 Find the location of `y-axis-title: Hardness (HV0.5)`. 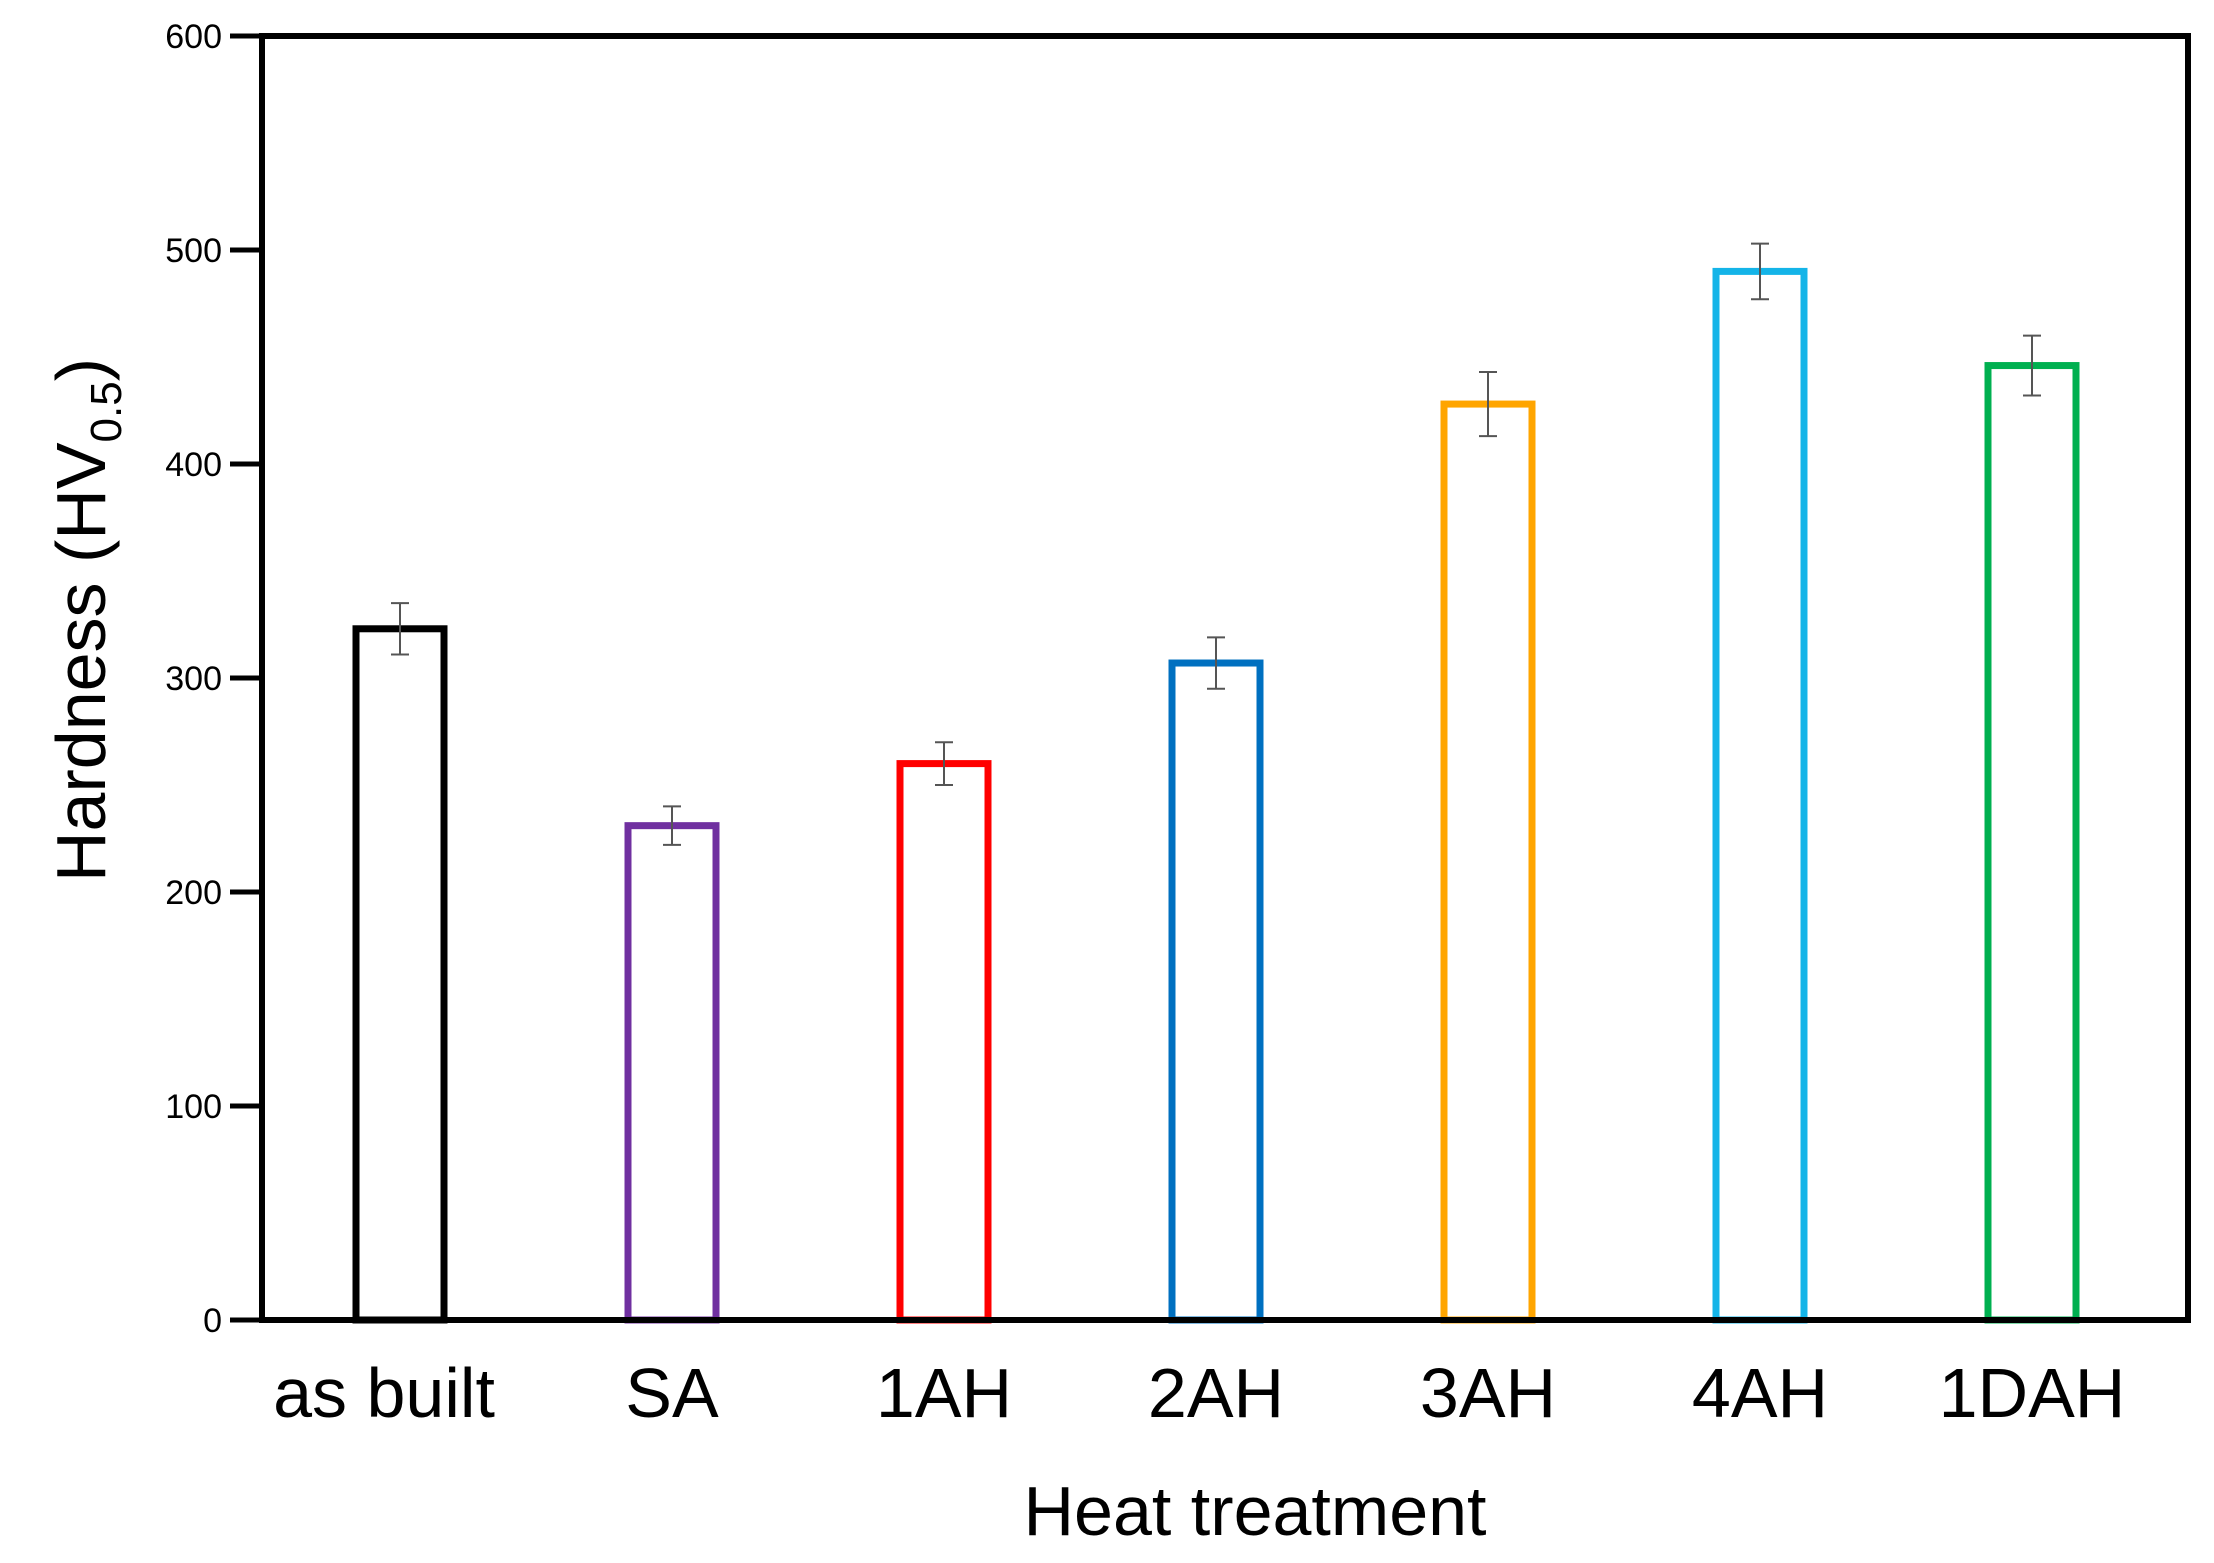

y-axis-title: Hardness (HV0.5) is located at coordinates (86, 620).